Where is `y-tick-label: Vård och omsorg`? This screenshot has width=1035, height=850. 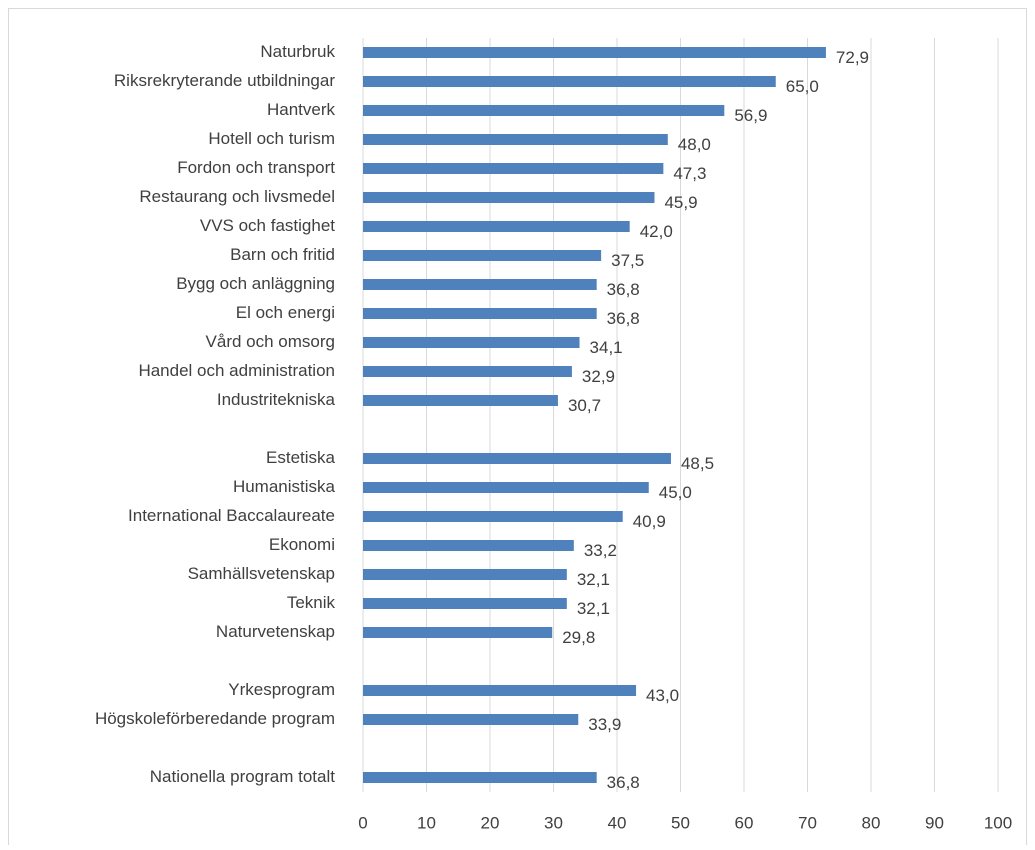
y-tick-label: Vård och omsorg is located at coordinates (270, 341).